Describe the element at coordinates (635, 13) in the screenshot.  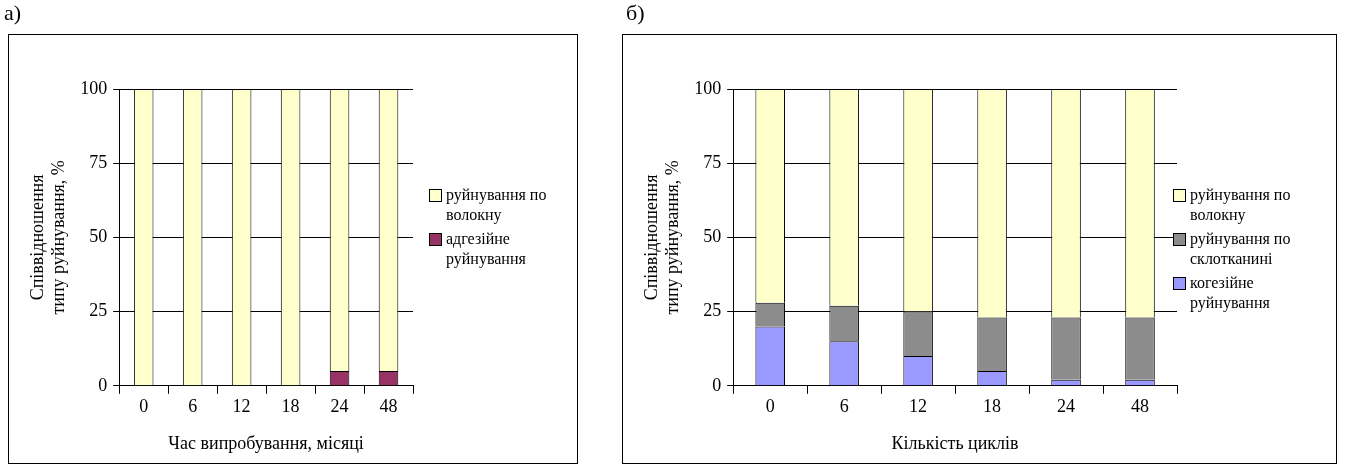
I see `chart-title: б)` at that location.